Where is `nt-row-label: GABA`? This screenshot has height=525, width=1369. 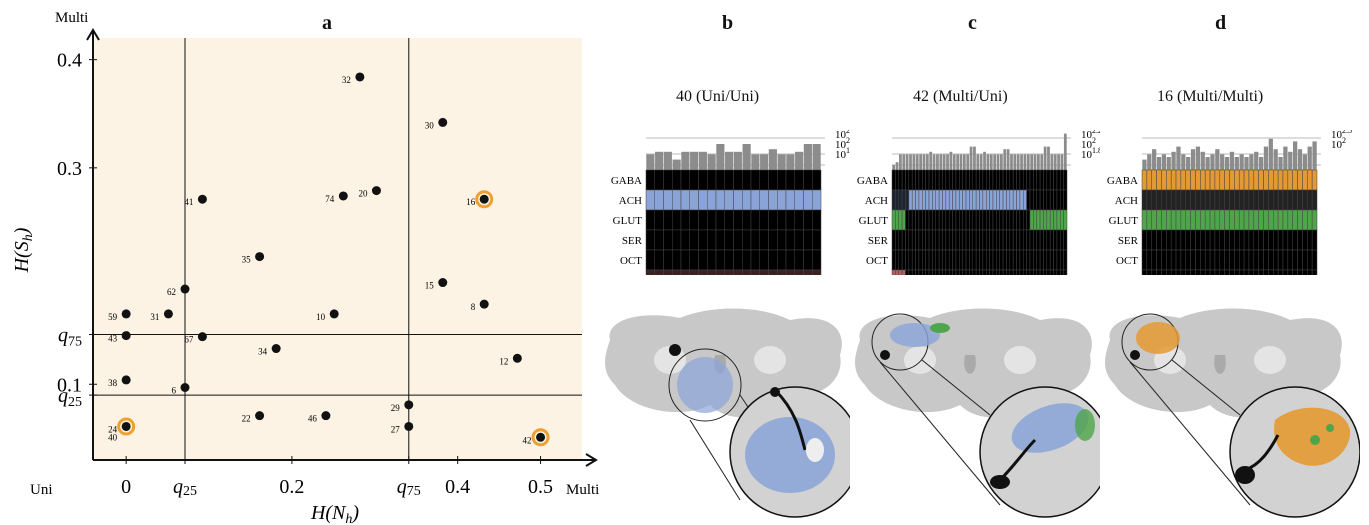
nt-row-label: GABA is located at coordinates (626, 181).